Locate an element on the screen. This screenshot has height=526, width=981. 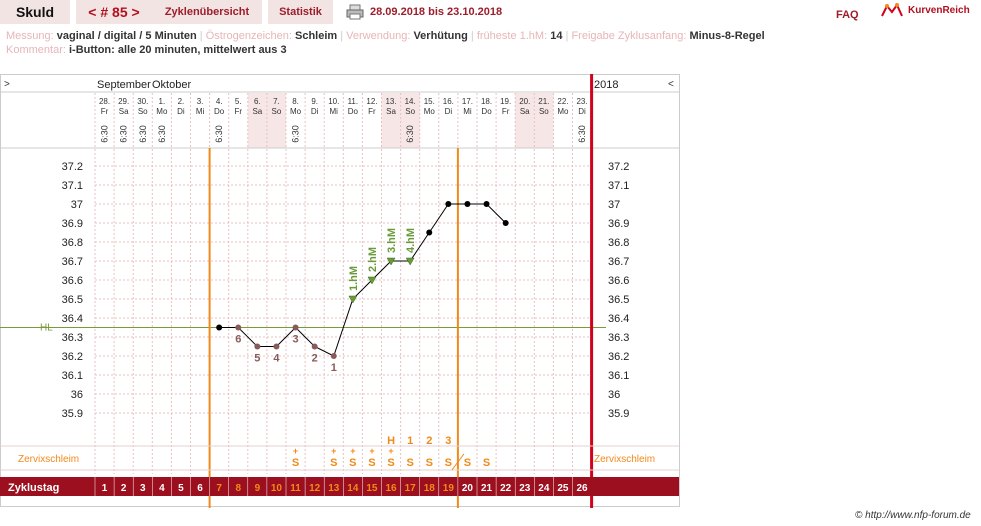
day-date: 23. is located at coordinates (581, 101).